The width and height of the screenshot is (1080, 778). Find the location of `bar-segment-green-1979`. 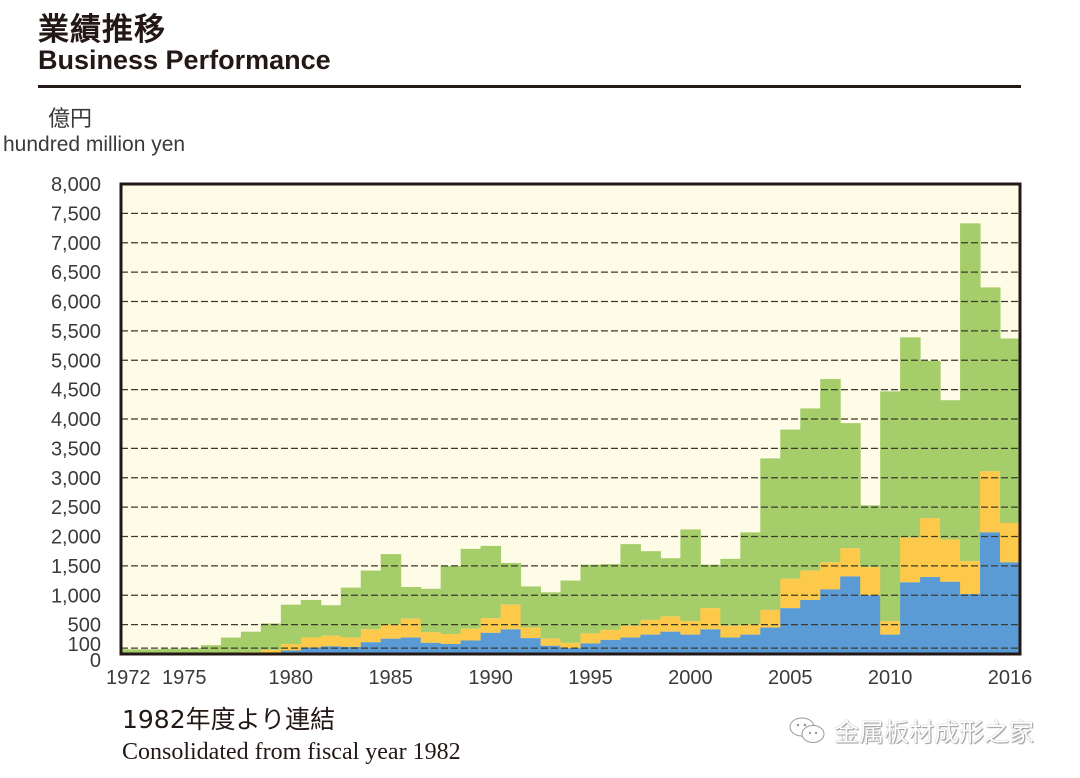

bar-segment-green-1979 is located at coordinates (271, 636).